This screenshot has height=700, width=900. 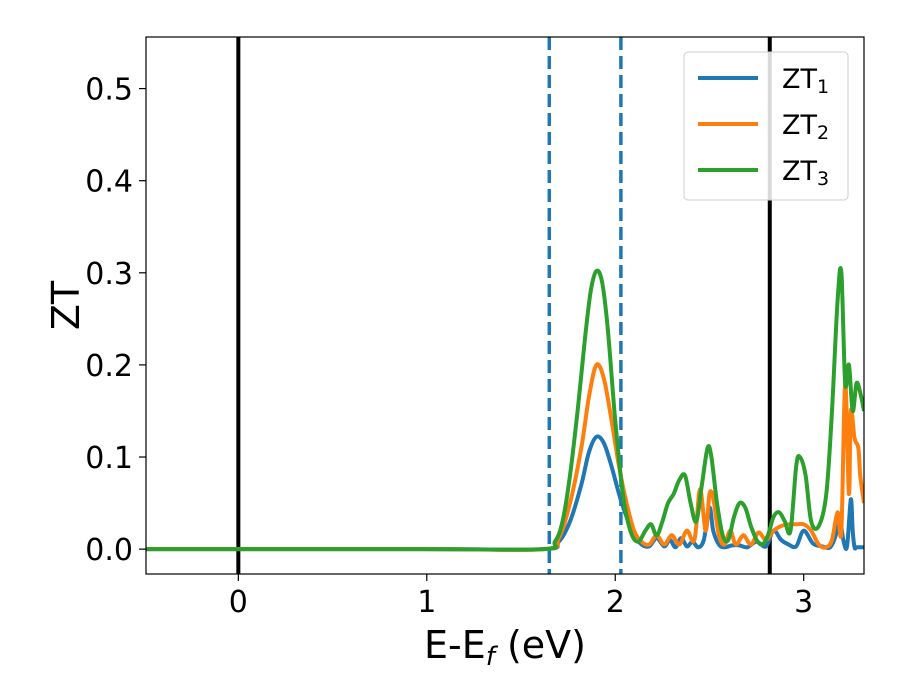 I want to click on y-tick-label: 0.0, so click(x=109, y=550).